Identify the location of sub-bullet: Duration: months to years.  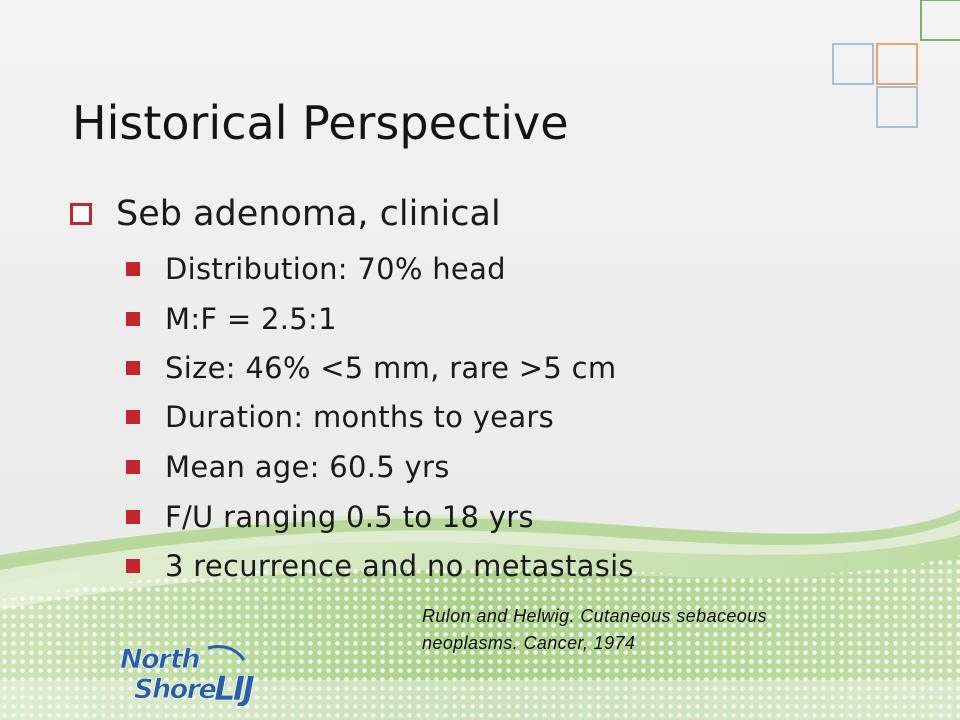
(340, 417).